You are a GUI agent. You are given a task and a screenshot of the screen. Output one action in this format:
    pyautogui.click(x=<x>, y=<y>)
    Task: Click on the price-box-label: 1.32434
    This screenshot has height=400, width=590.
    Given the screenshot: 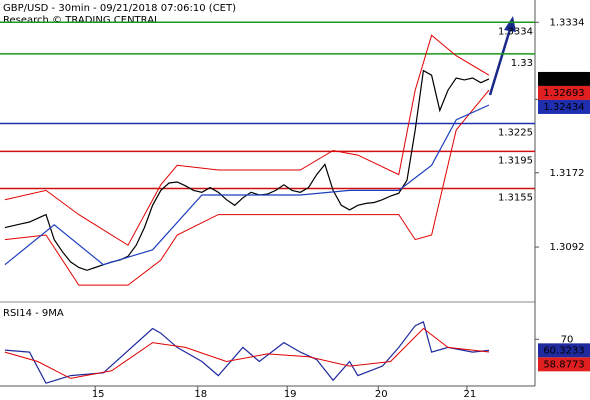 What is the action you would take?
    pyautogui.click(x=563, y=107)
    